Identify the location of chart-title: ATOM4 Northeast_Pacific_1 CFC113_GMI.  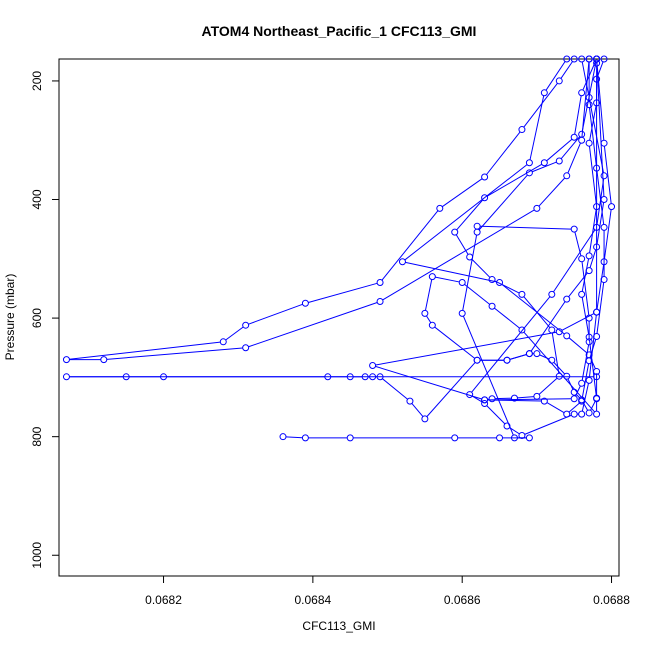
(339, 31).